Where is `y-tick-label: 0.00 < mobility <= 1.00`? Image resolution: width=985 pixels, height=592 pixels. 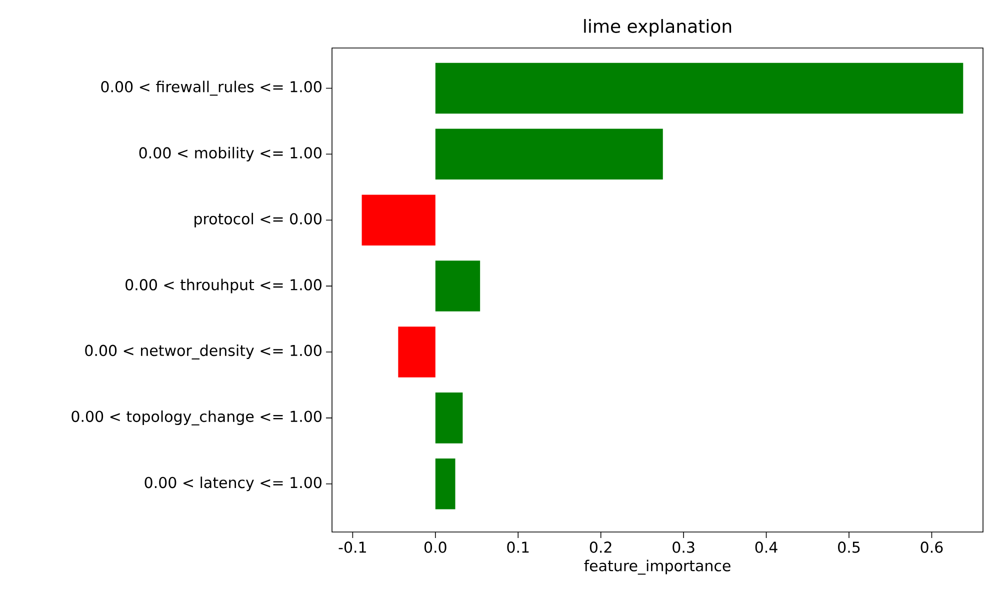 y-tick-label: 0.00 < mobility <= 1.00 is located at coordinates (230, 154).